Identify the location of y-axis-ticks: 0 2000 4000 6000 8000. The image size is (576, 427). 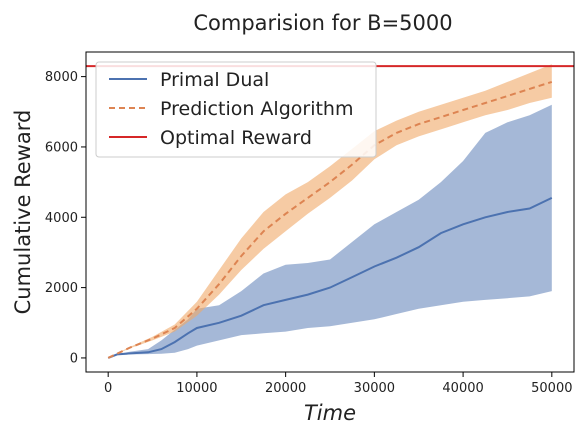
(65, 218).